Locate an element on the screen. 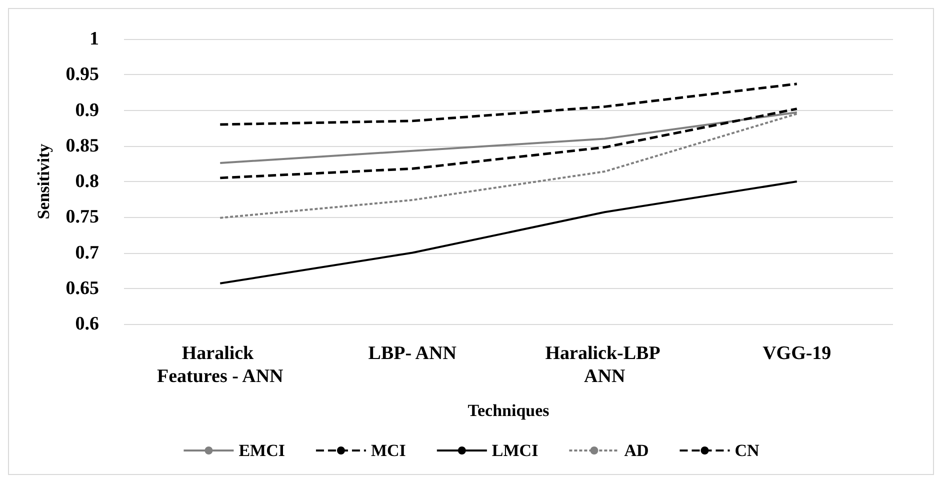  legend-label: CN is located at coordinates (747, 450).